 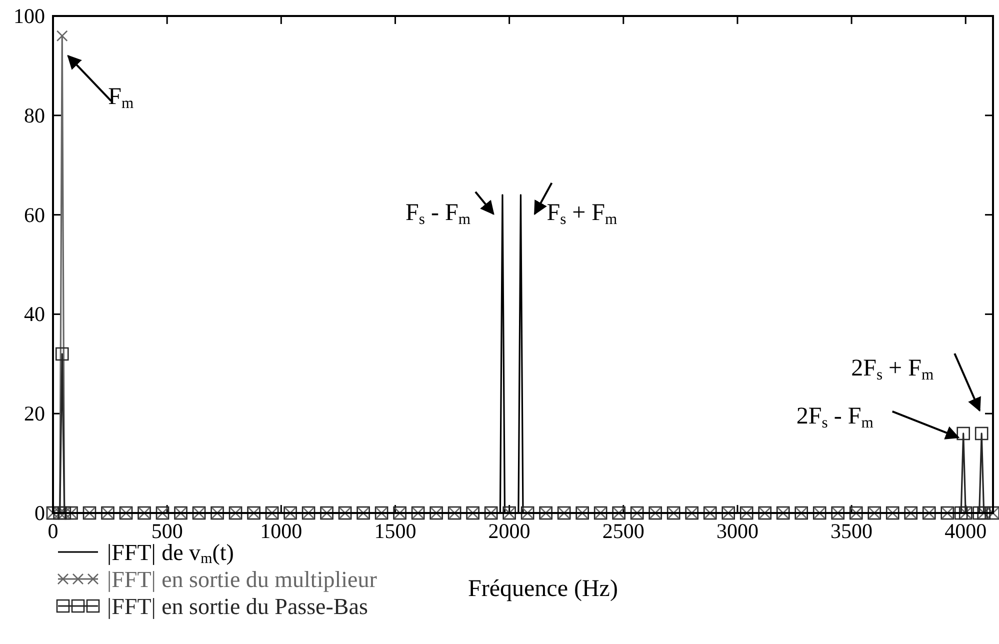 What do you see at coordinates (281, 531) in the screenshot?
I see `x-tick-label: 1000` at bounding box center [281, 531].